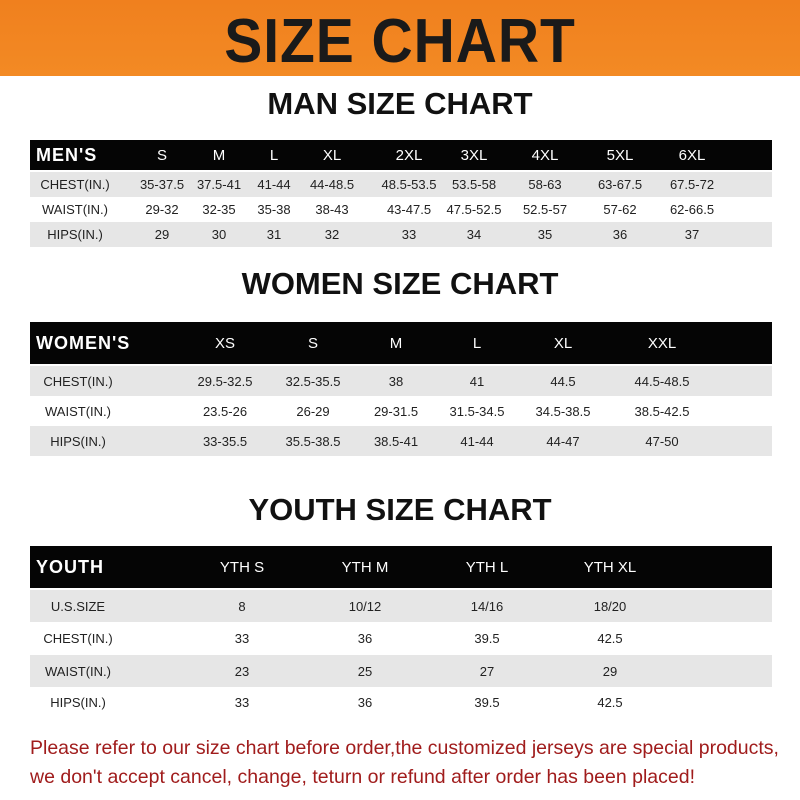  I want to click on table-row: HIPS(IN.) 29 30 31 32 33 34 35 36 37, so click(401, 234).